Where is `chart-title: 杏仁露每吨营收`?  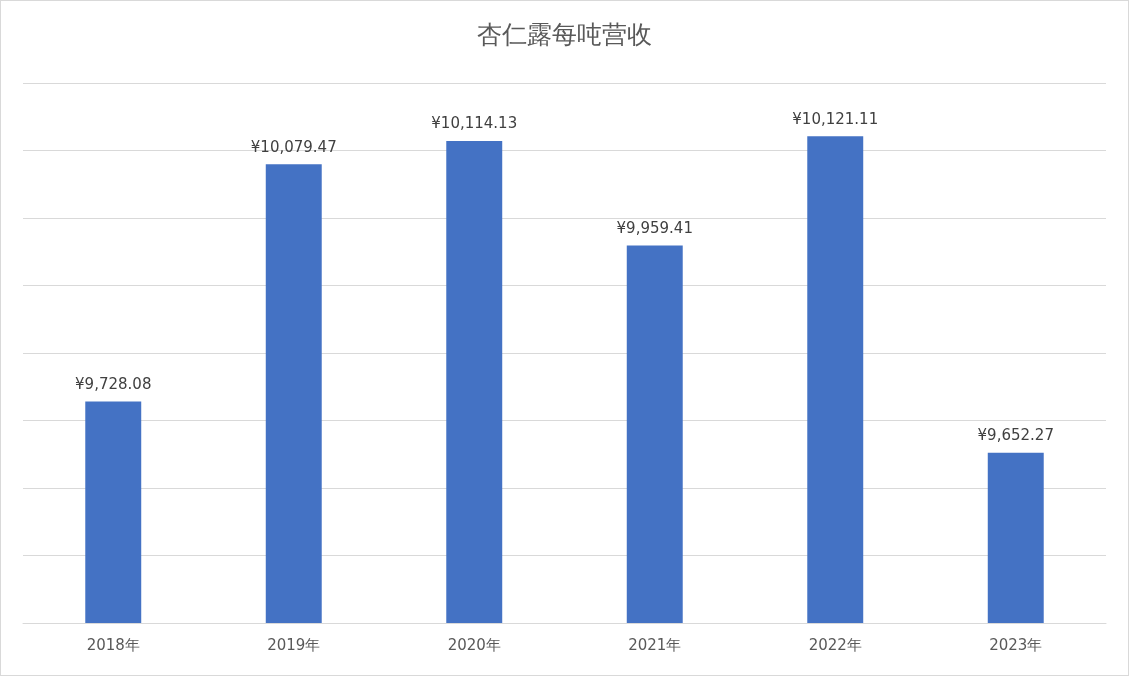 chart-title: 杏仁露每吨营收 is located at coordinates (564, 34).